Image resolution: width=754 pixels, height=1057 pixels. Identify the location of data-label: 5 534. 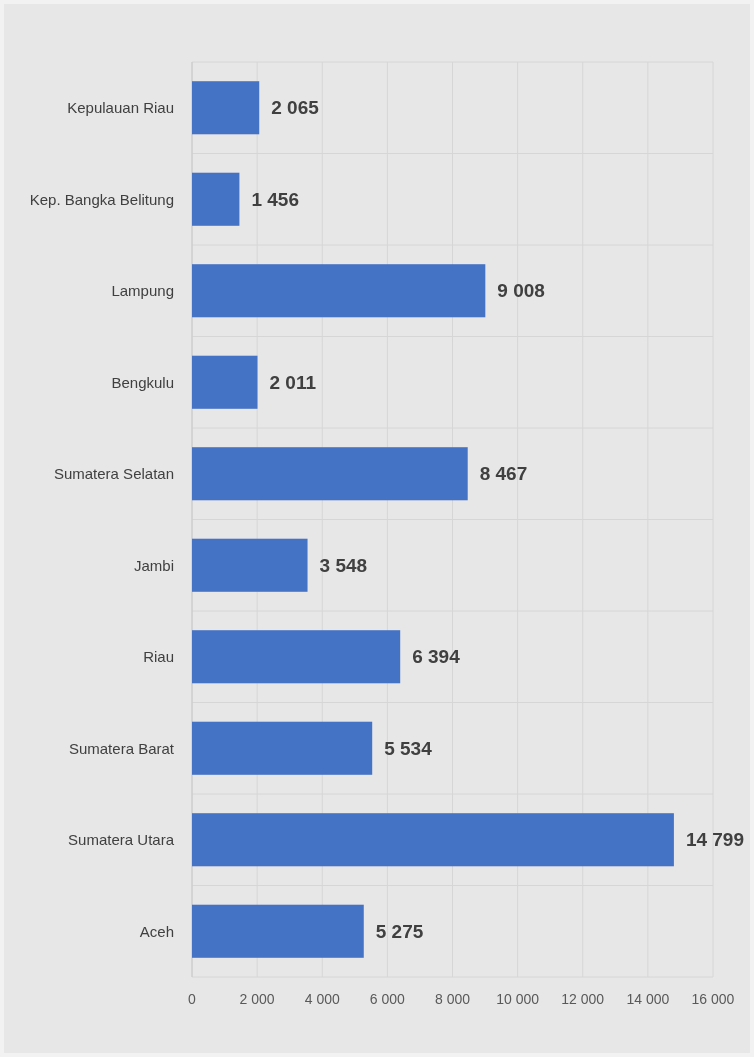
(408, 748).